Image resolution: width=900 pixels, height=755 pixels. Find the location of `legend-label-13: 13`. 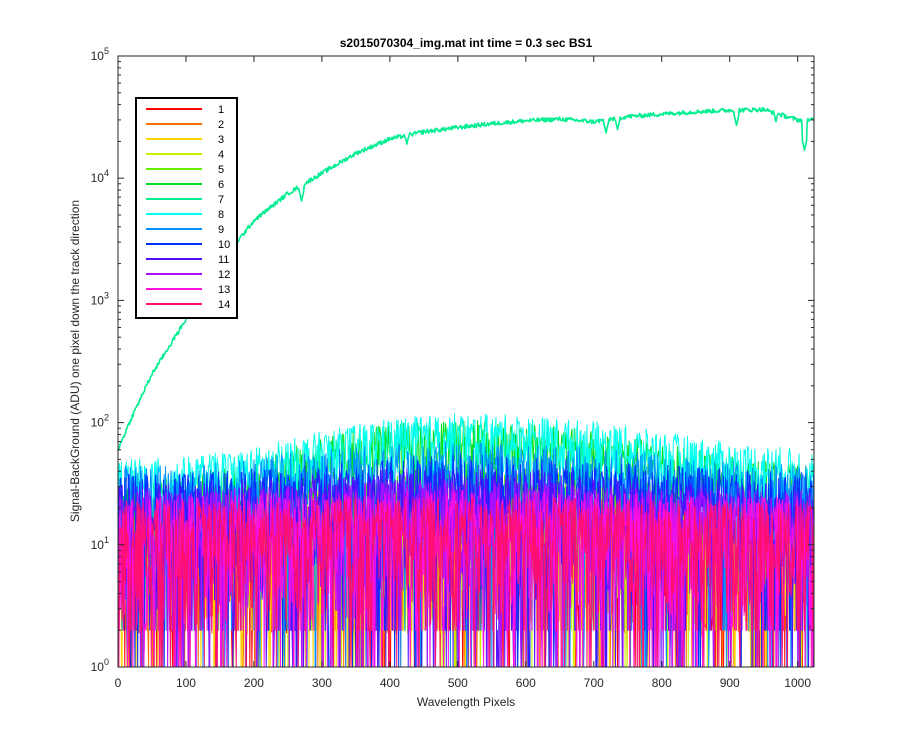

legend-label-13: 13 is located at coordinates (224, 290).